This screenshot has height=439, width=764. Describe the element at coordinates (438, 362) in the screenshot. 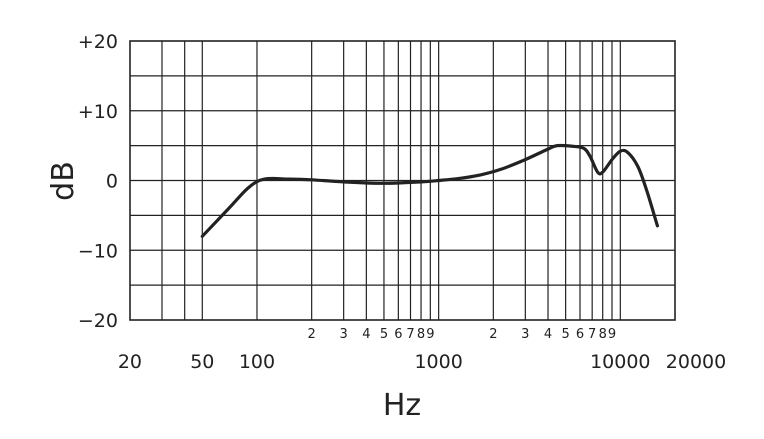

I see `x-tick-label: 1000` at that location.